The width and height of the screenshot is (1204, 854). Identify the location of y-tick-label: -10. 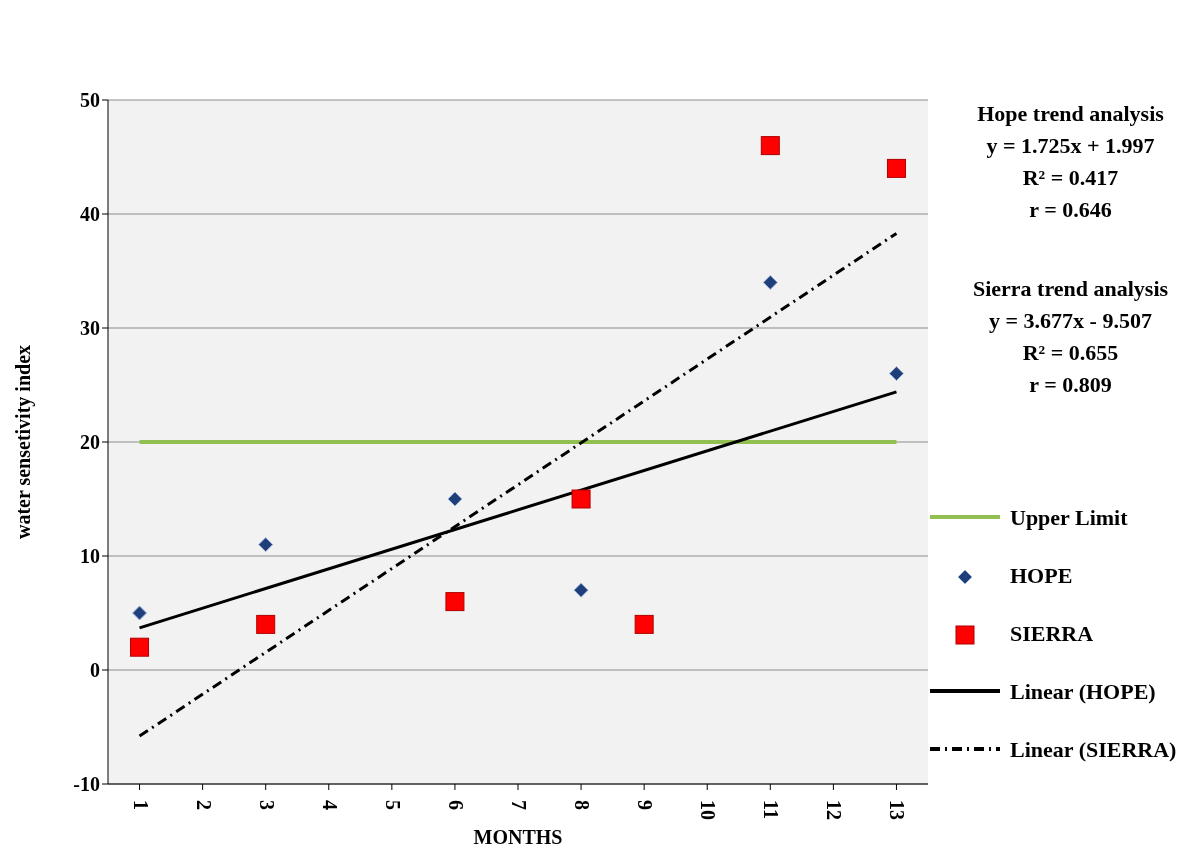
(86, 784).